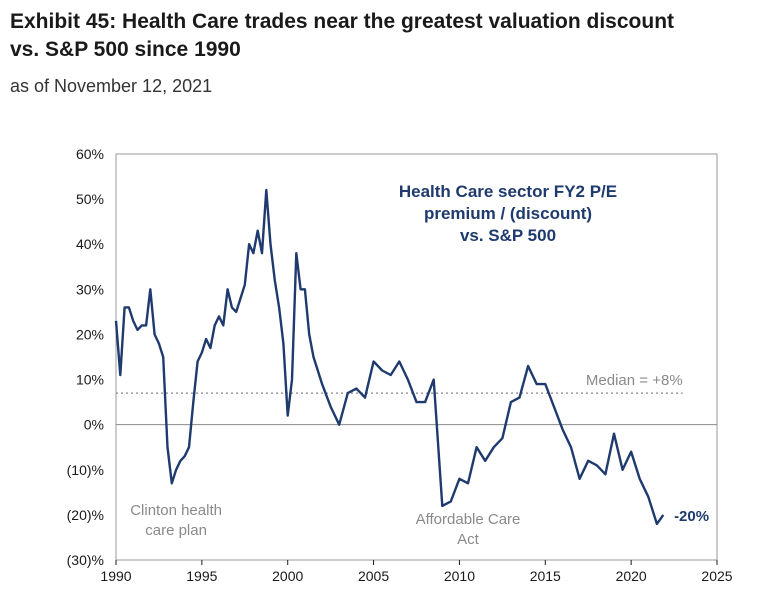 The height and width of the screenshot is (613, 757). I want to click on event-annotation: Affordable Care Act, so click(468, 529).